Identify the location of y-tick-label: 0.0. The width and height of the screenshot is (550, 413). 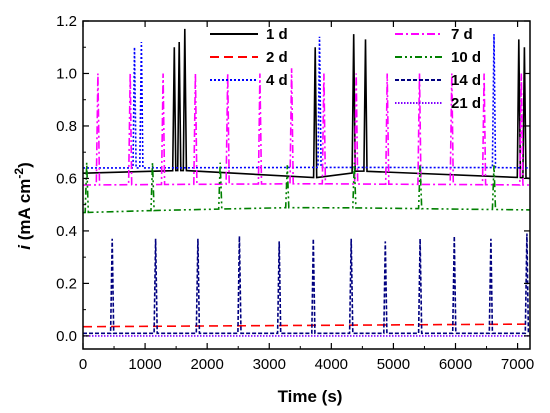
(66, 336).